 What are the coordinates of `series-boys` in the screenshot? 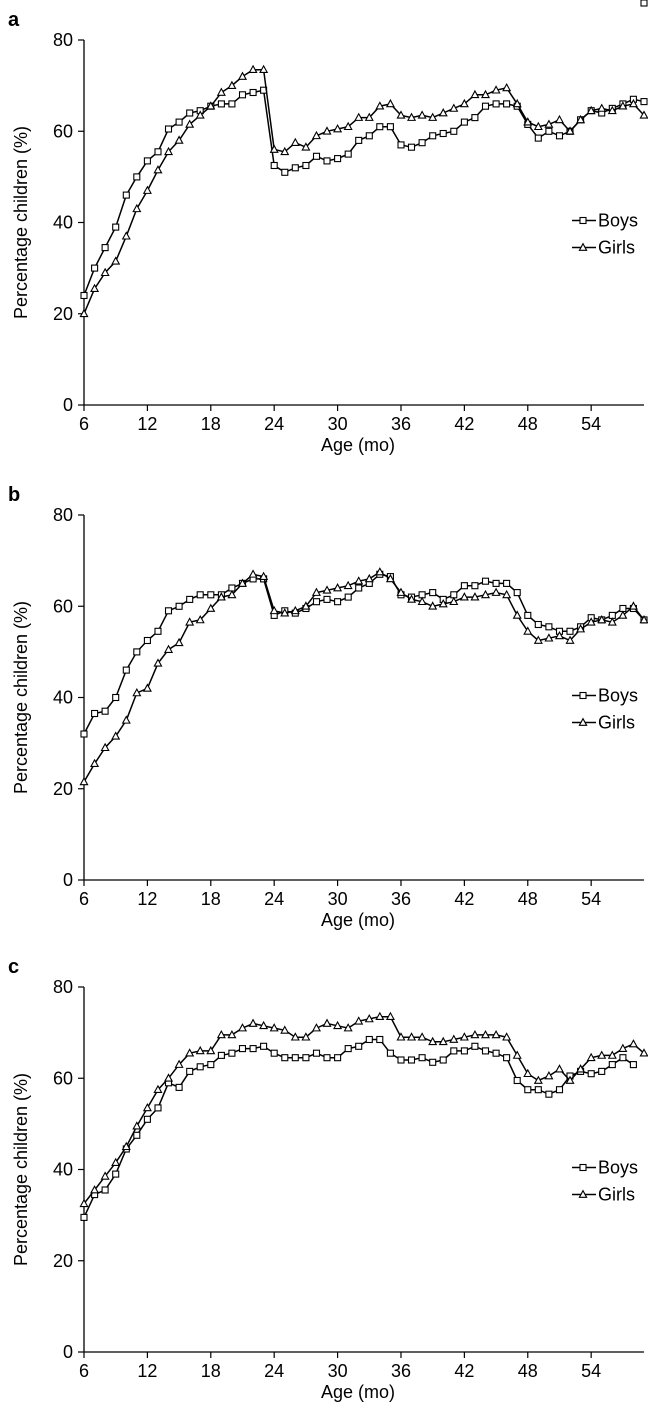 It's located at (364, 654).